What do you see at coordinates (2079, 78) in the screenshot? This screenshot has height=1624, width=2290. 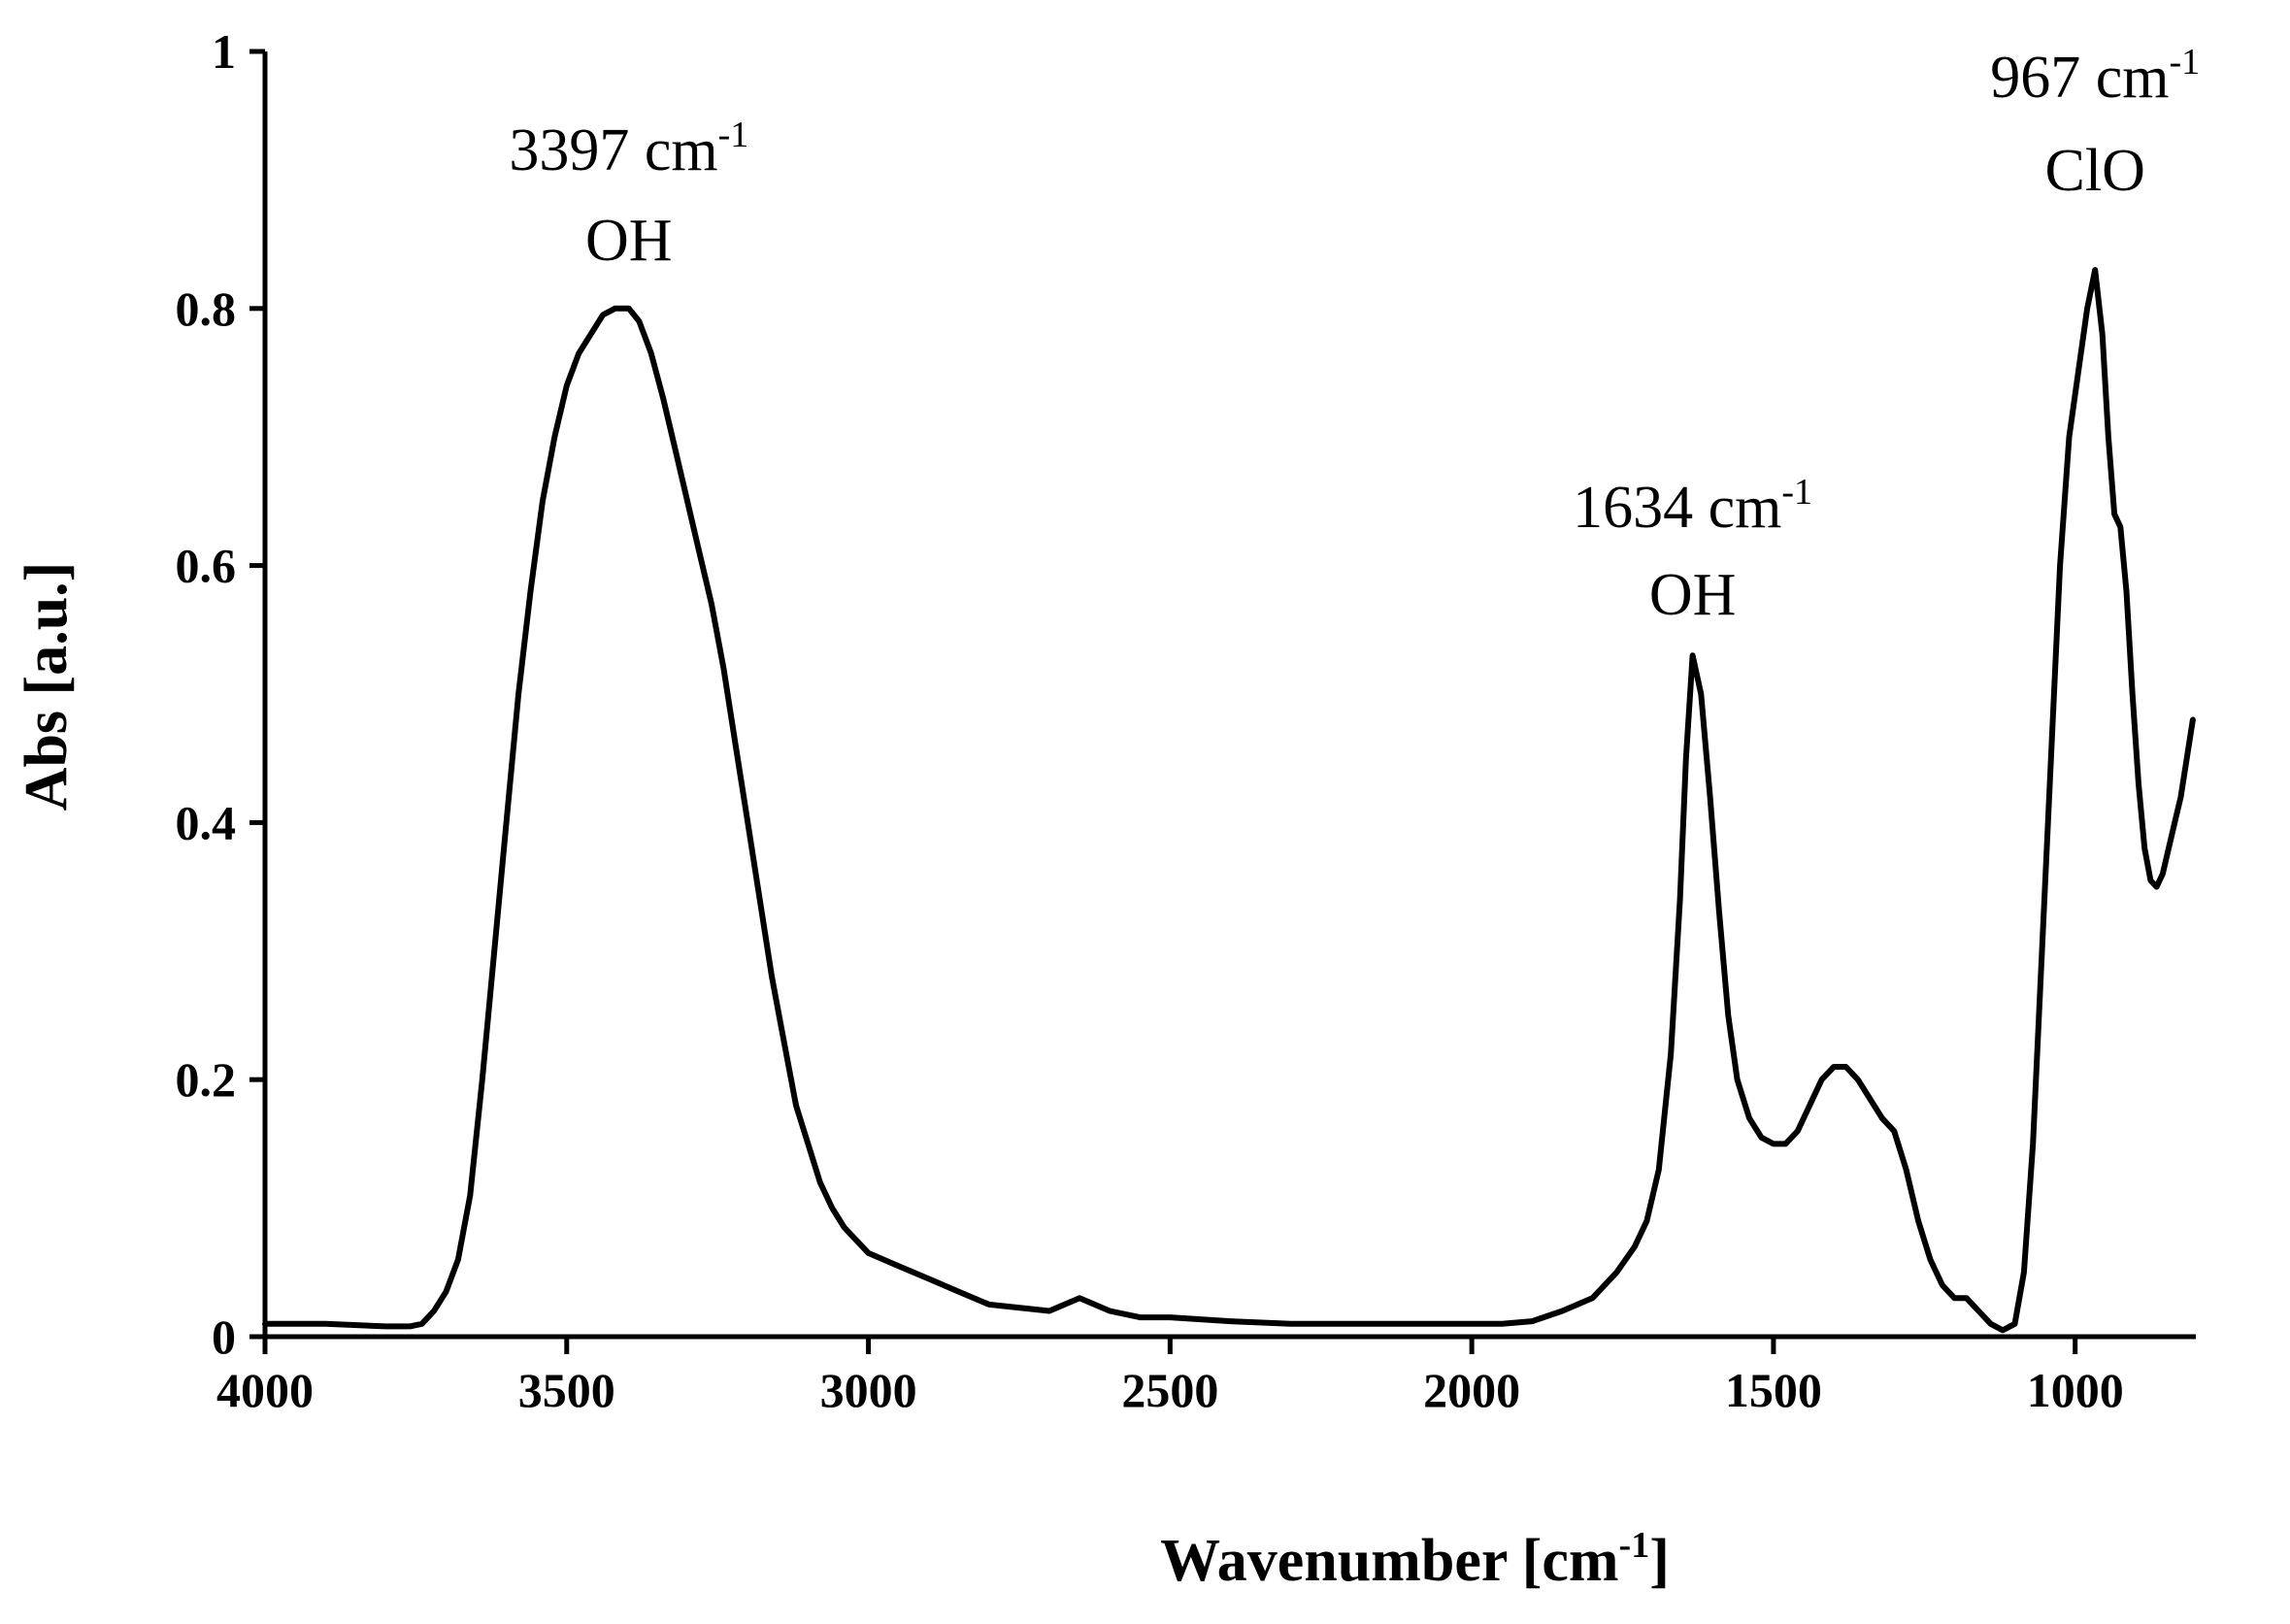 I see `peak-wavenumber: 967 cm` at bounding box center [2079, 78].